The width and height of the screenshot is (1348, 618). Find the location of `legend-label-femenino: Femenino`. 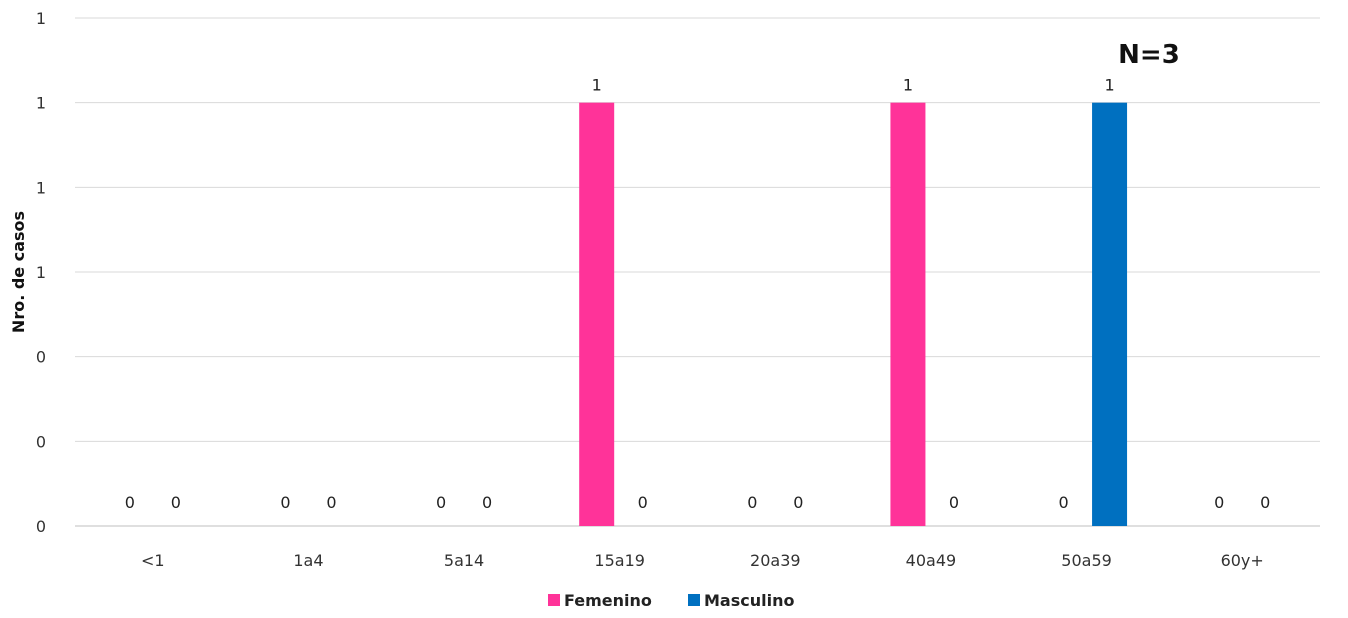

legend-label-femenino: Femenino is located at coordinates (608, 600).